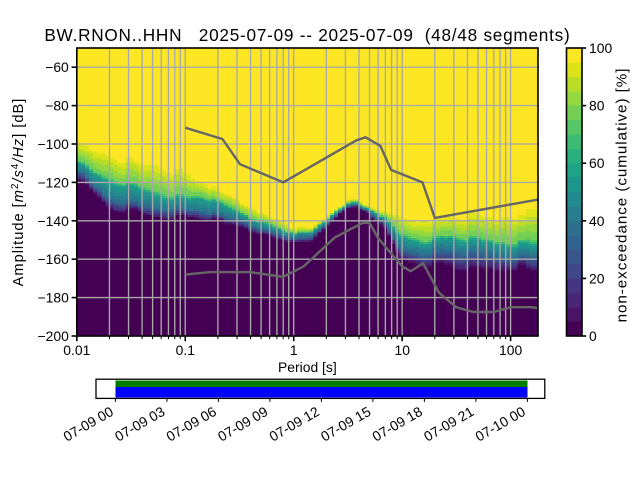 The image size is (640, 480). I want to click on svg-text: 0.01, so click(76, 350).